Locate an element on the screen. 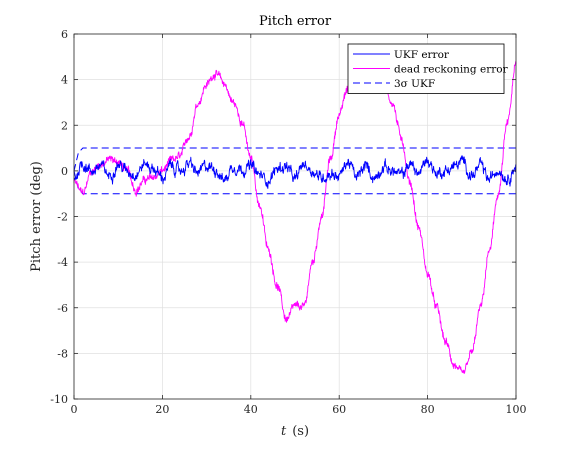 The height and width of the screenshot is (450, 570). x-axis-label: t (s) is located at coordinates (295, 431).